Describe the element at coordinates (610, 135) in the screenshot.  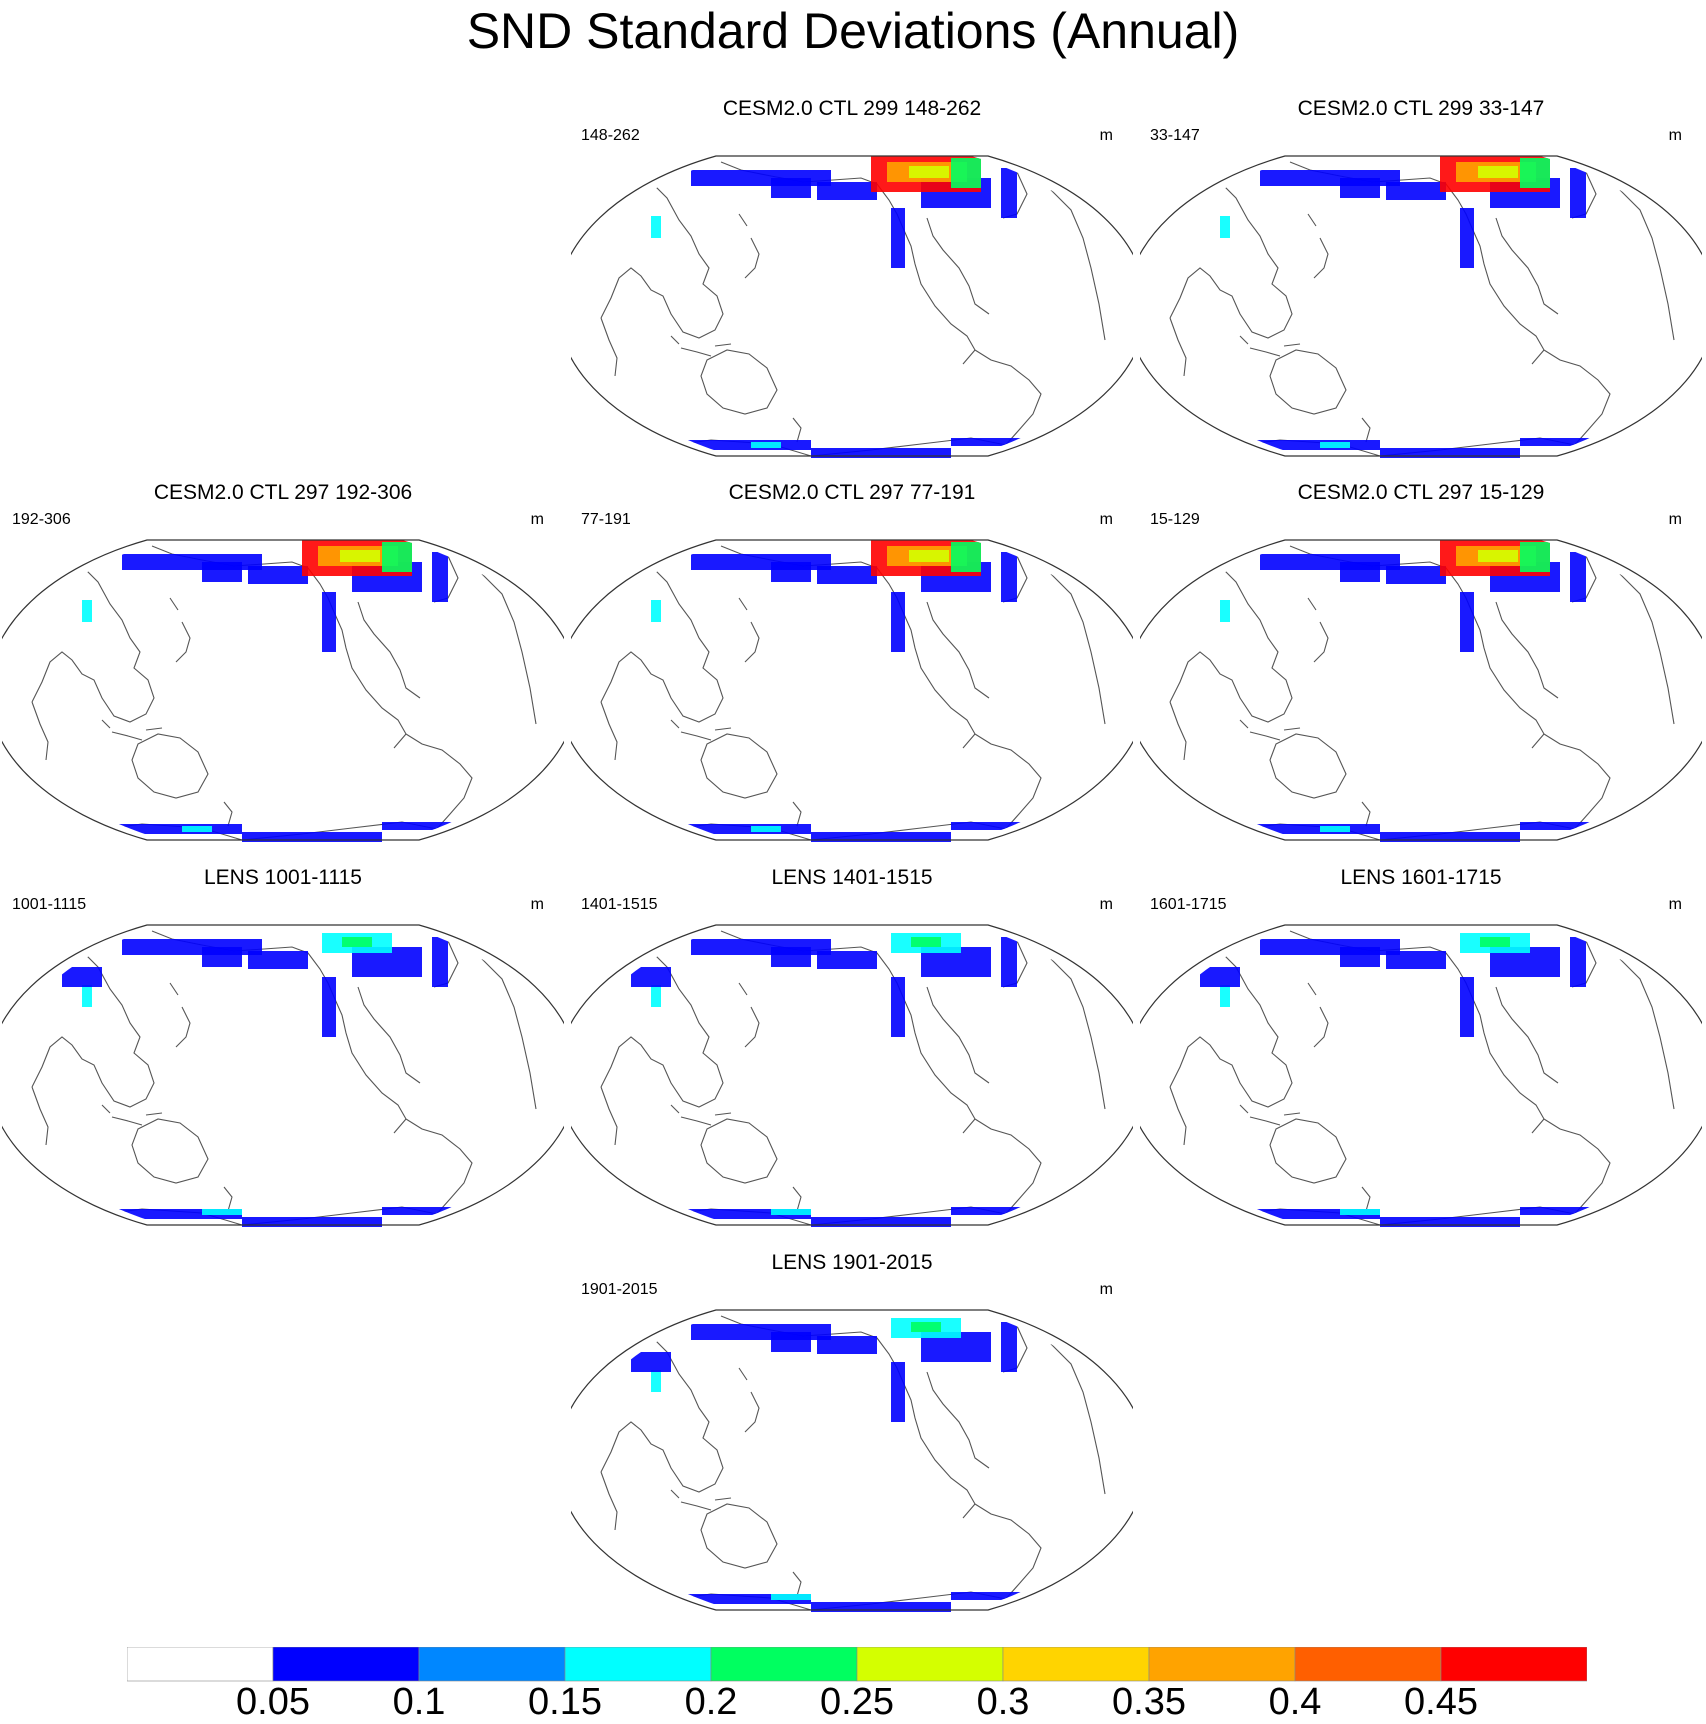
I see `panel-period-label: 148-262` at that location.